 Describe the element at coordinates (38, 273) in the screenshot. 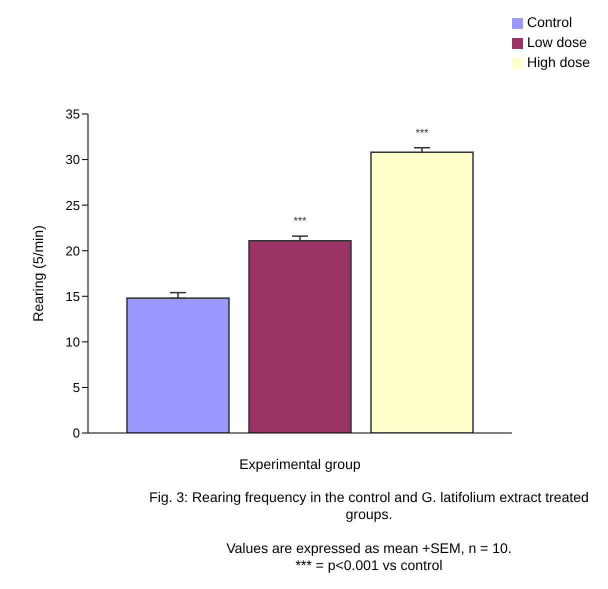

I see `y-axis-title: Rearing (5/min)` at that location.